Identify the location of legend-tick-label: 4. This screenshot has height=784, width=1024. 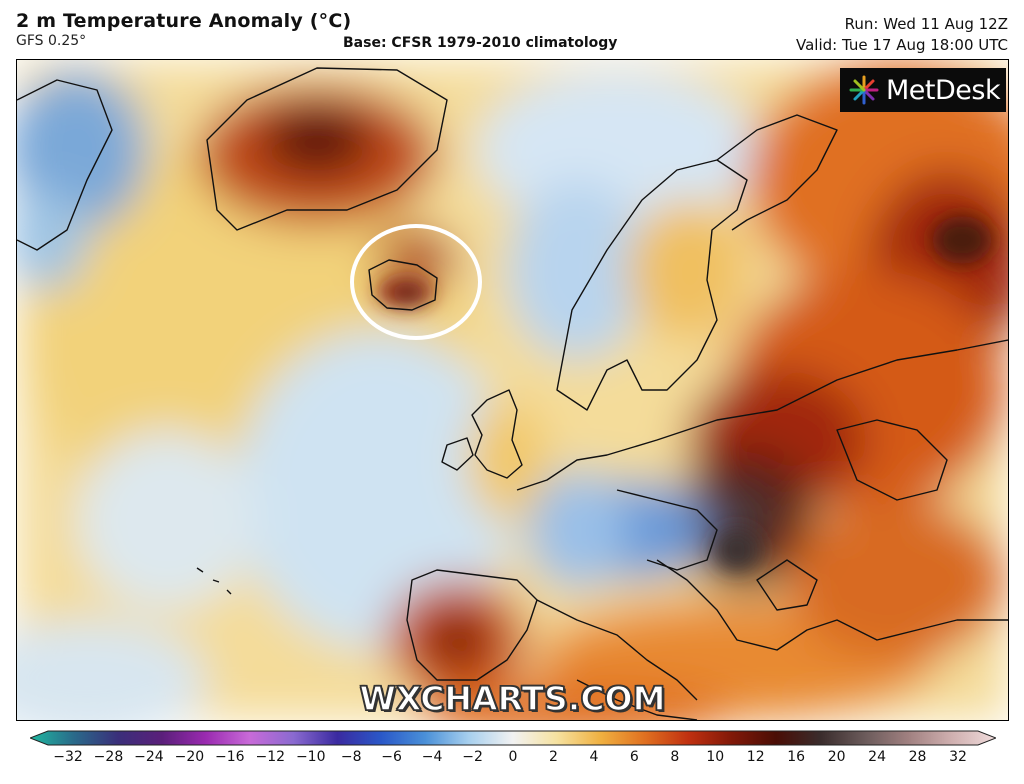
(594, 757).